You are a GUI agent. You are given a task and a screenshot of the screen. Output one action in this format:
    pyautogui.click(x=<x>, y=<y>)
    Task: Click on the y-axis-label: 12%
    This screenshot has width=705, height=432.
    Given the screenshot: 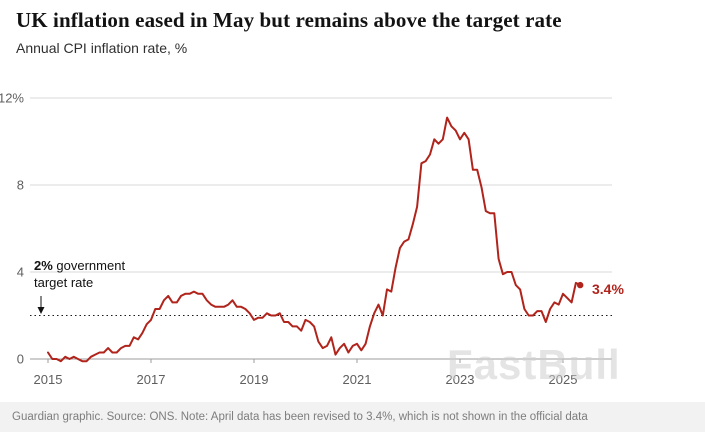 What is the action you would take?
    pyautogui.click(x=12, y=98)
    